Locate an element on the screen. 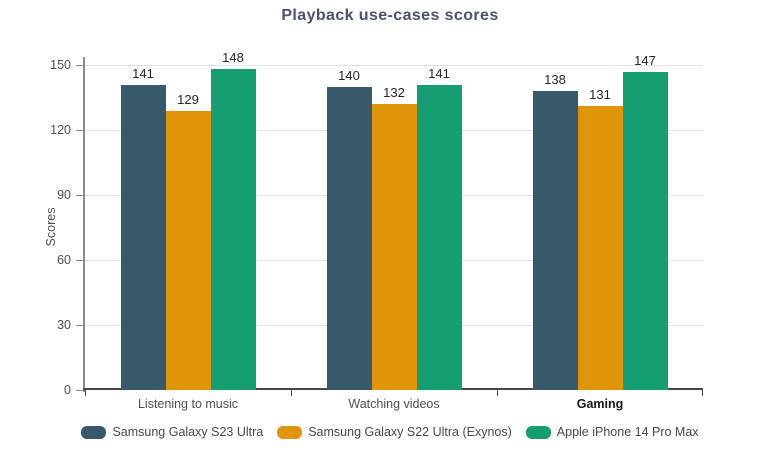 Image resolution: width=780 pixels, height=456 pixels. bar-value-label: 132 is located at coordinates (394, 92).